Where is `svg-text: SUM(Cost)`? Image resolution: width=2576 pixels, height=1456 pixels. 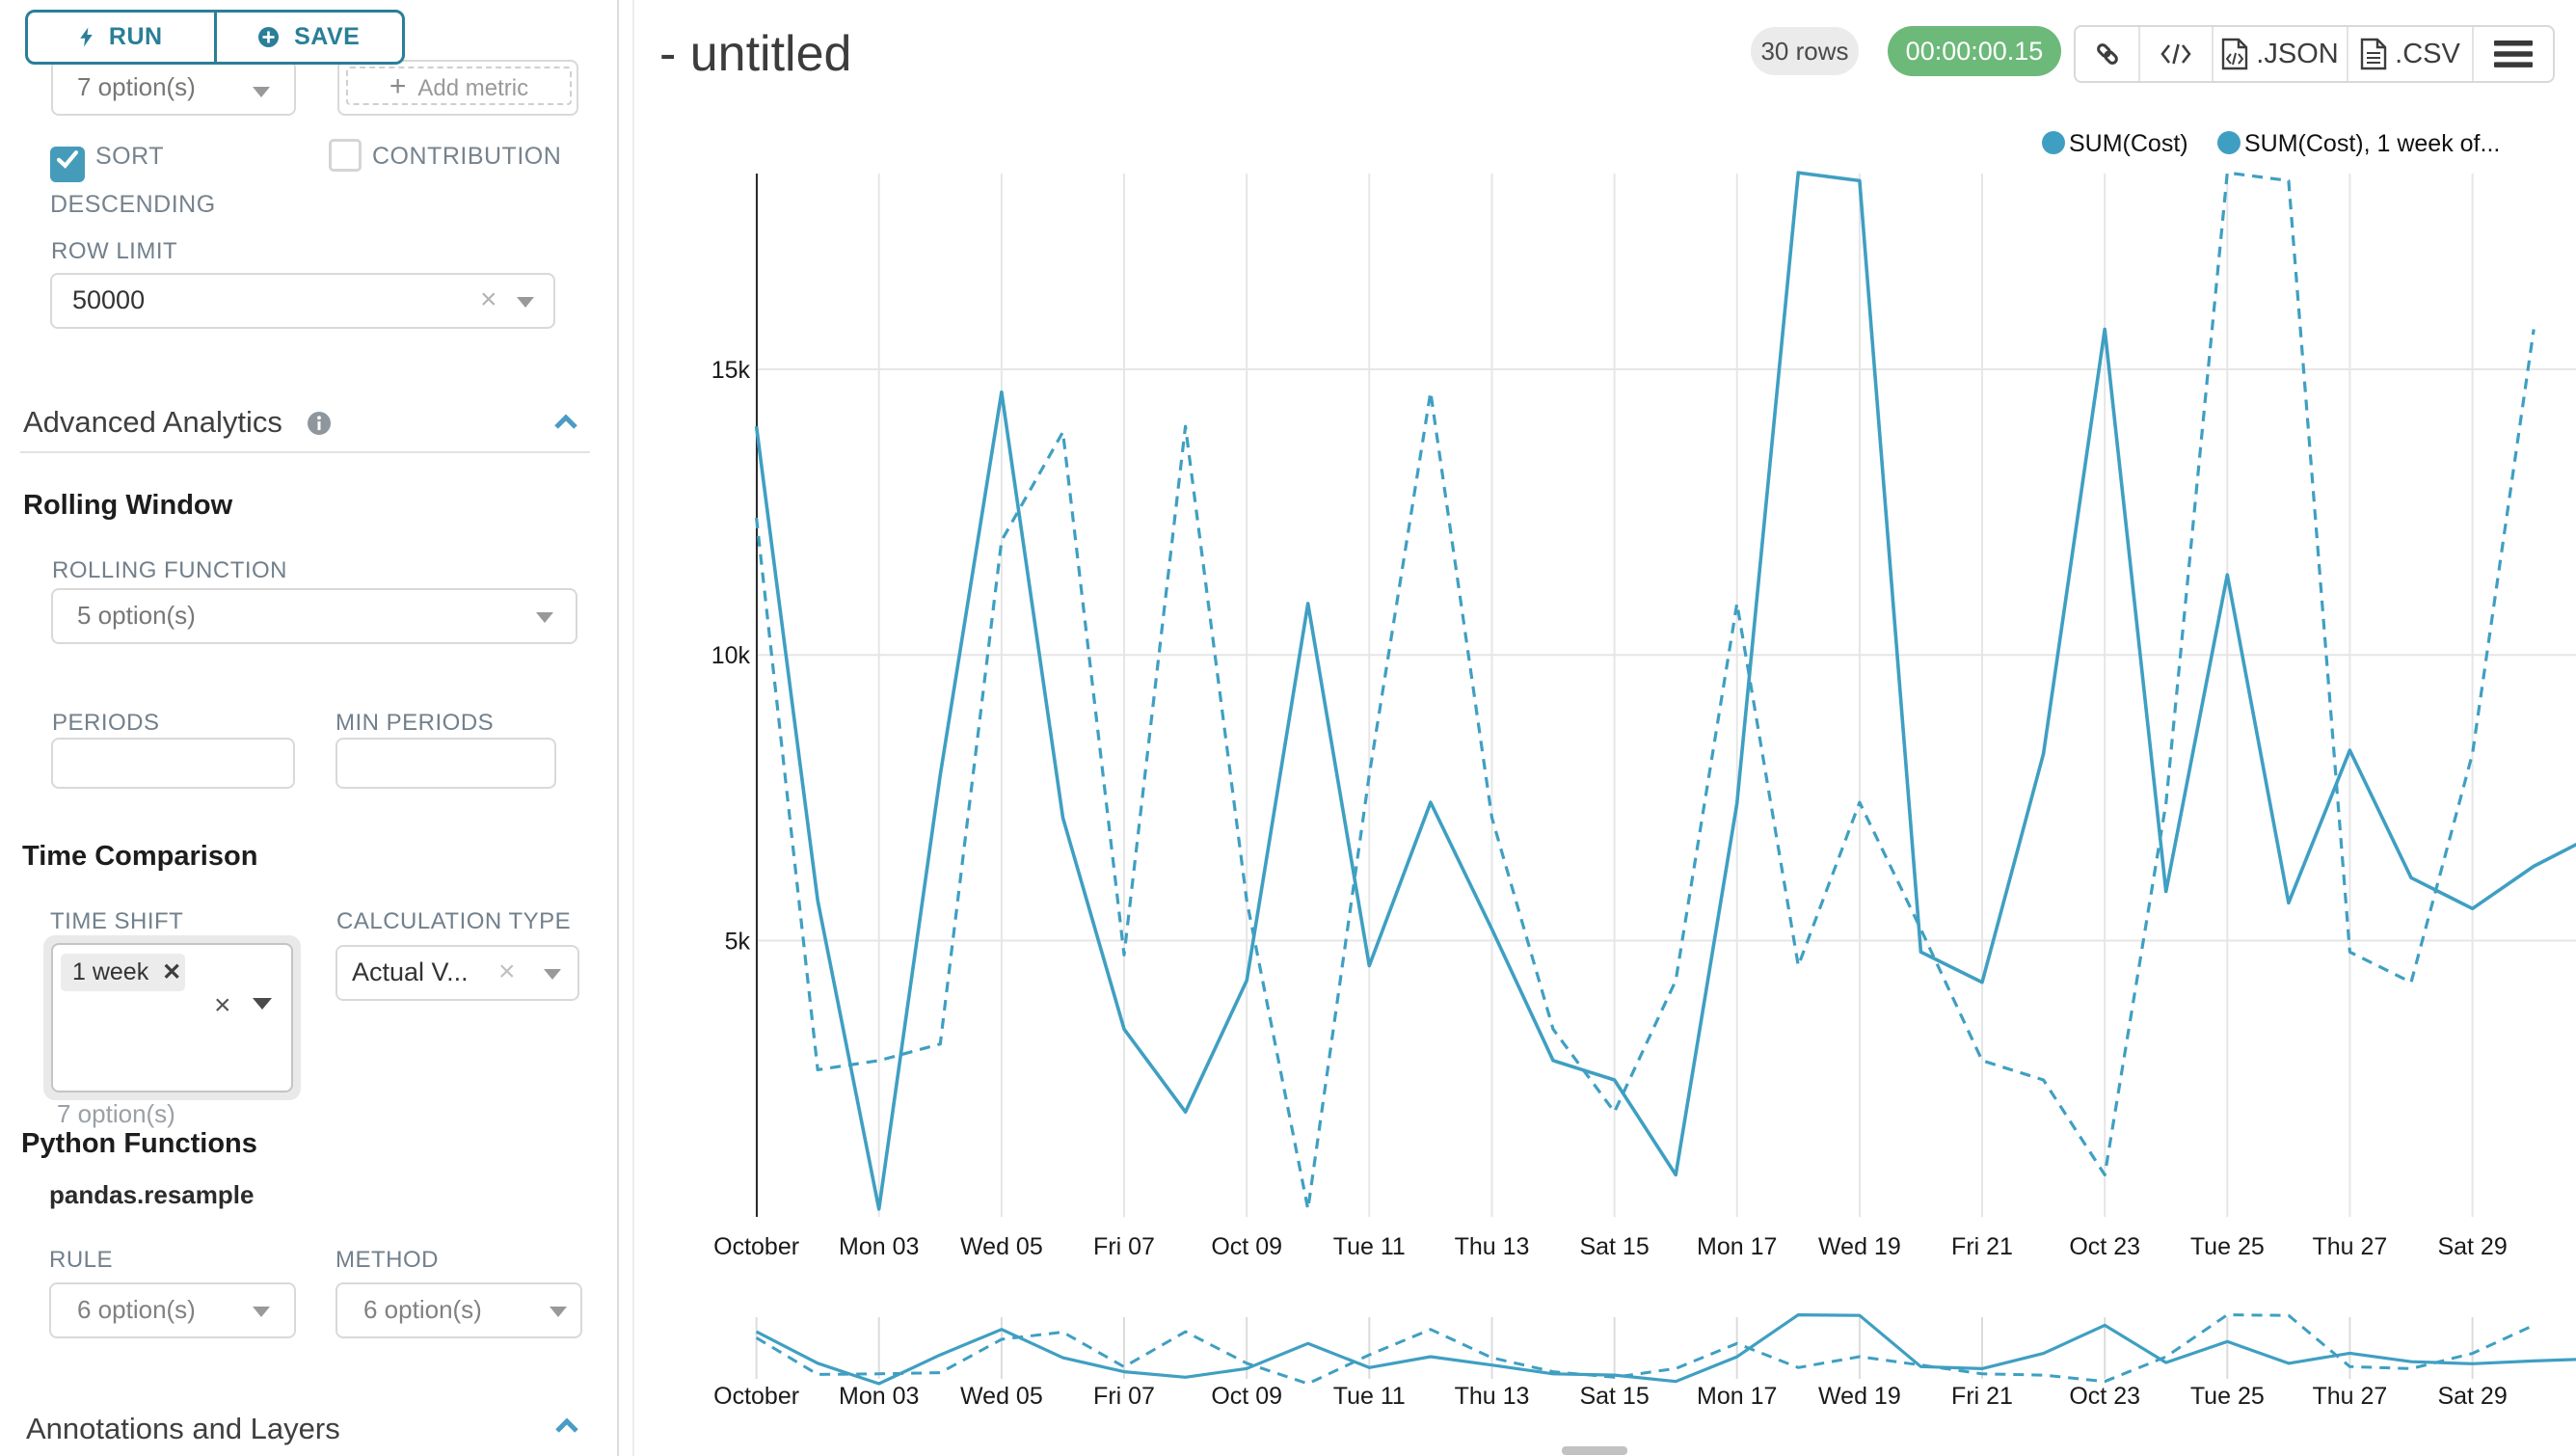 svg-text: SUM(Cost) is located at coordinates (2129, 143).